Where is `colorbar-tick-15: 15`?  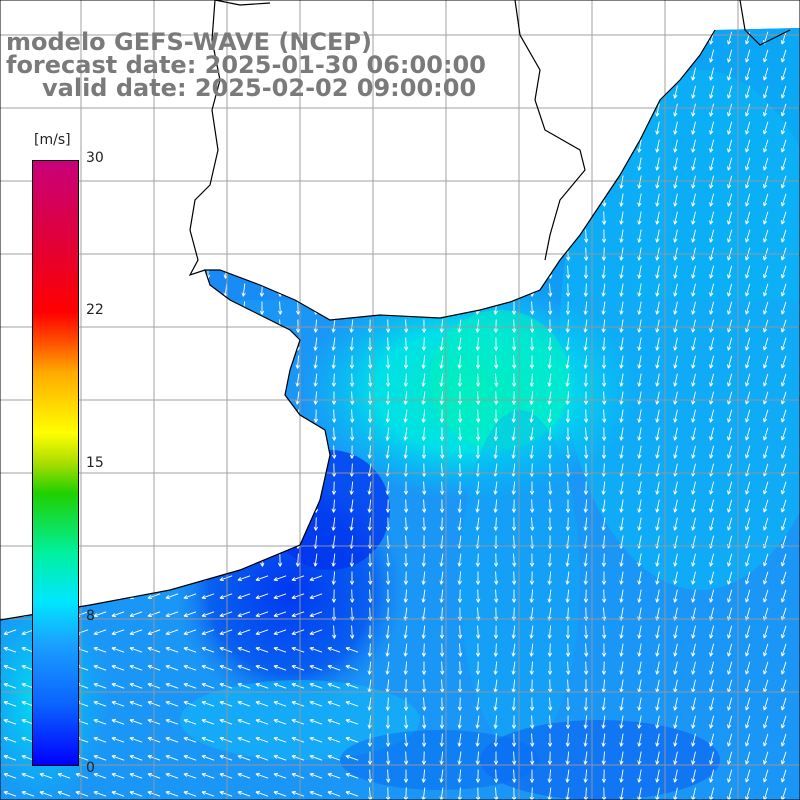
colorbar-tick-15: 15 is located at coordinates (95, 463).